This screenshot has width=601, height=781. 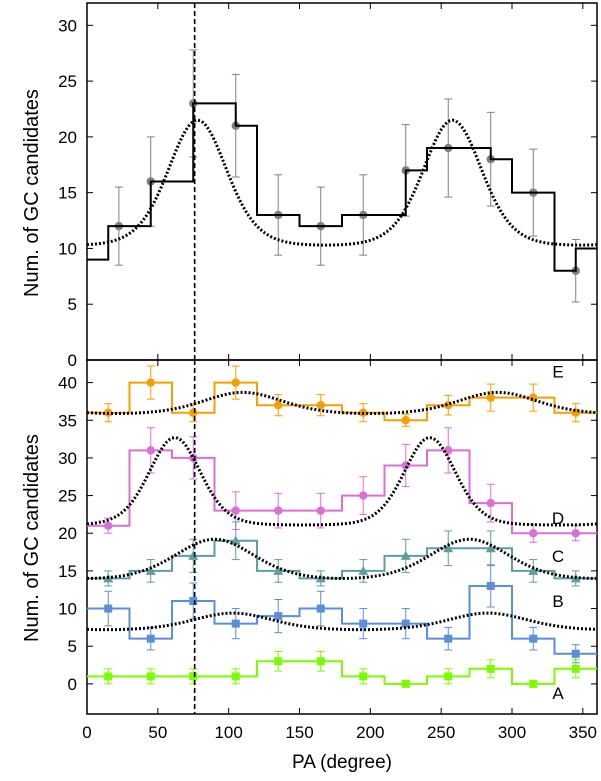 What do you see at coordinates (558, 556) in the screenshot?
I see `series-label-c: C` at bounding box center [558, 556].